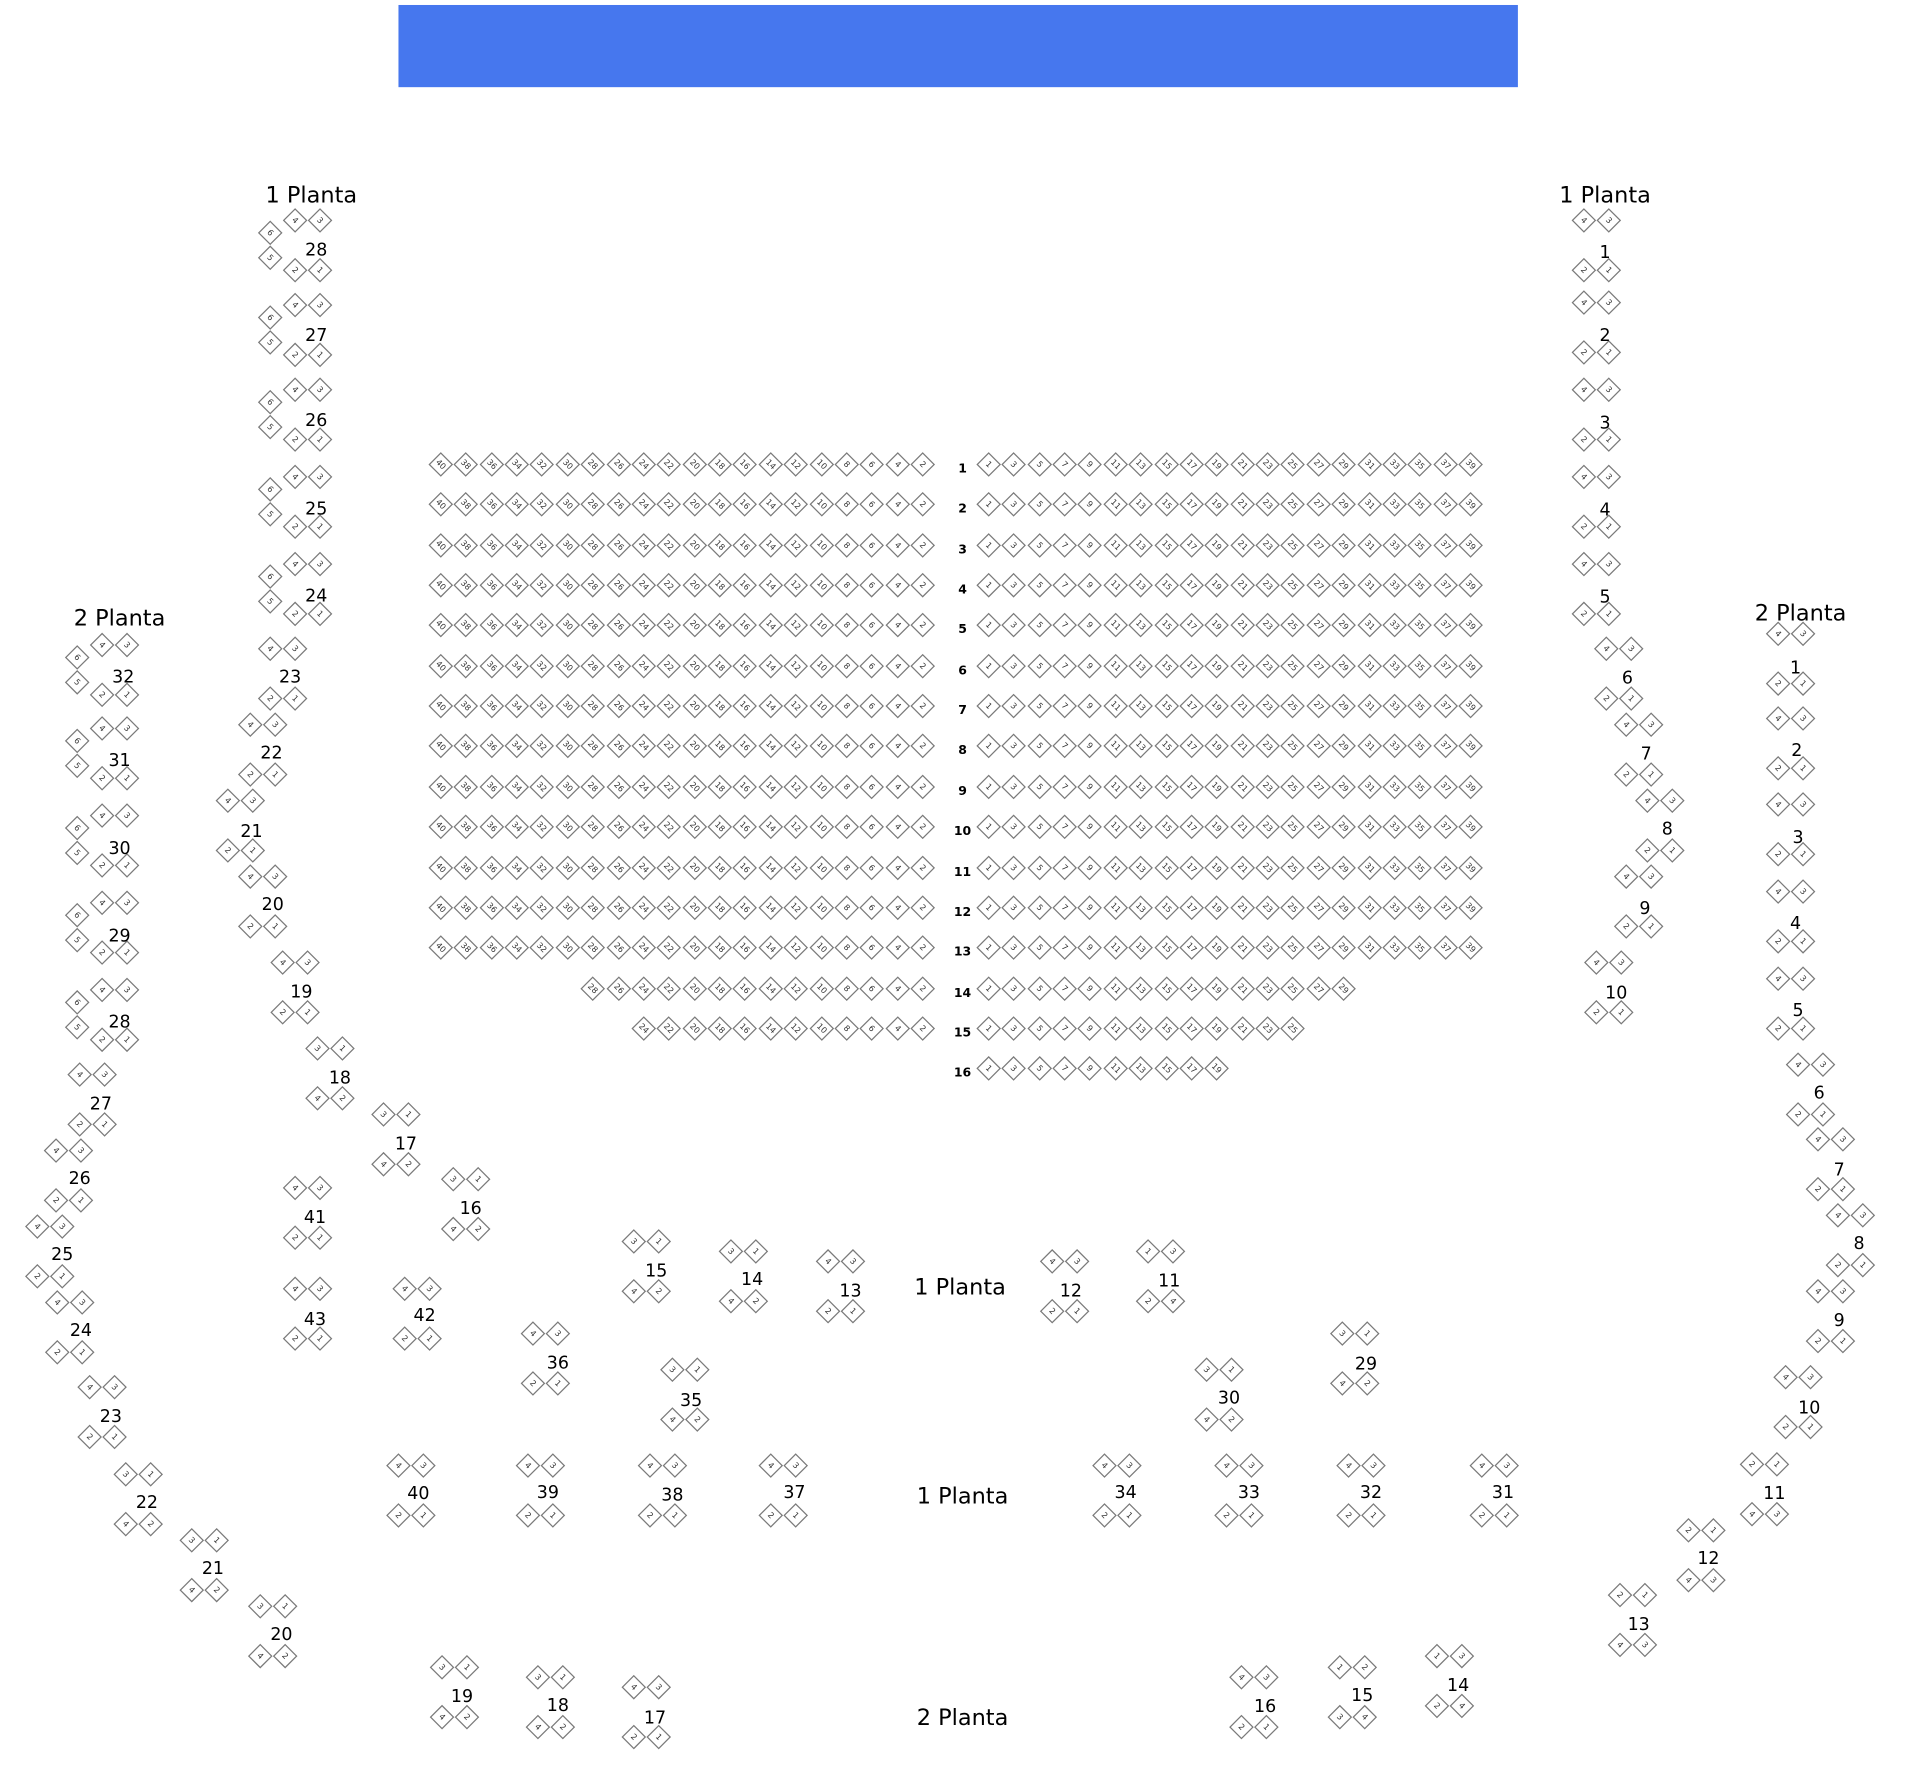 The height and width of the screenshot is (1771, 1930). Describe the element at coordinates (643, 464) in the screenshot. I see `seat: 24` at that location.